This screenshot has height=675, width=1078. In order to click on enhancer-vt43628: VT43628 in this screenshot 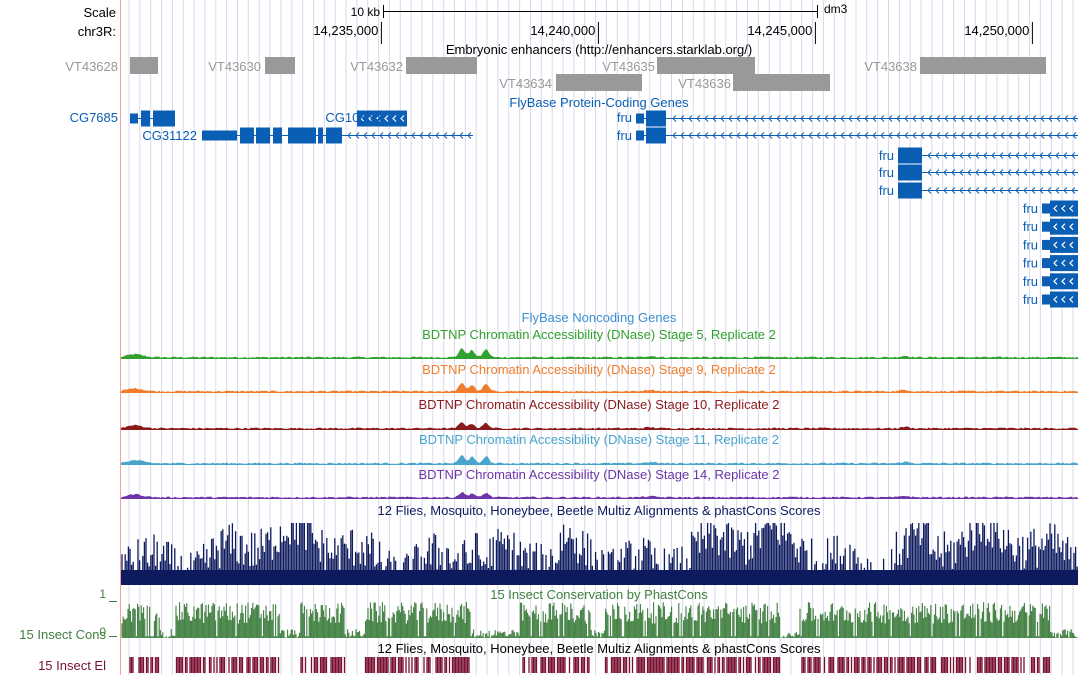, I will do `click(111, 65)`.